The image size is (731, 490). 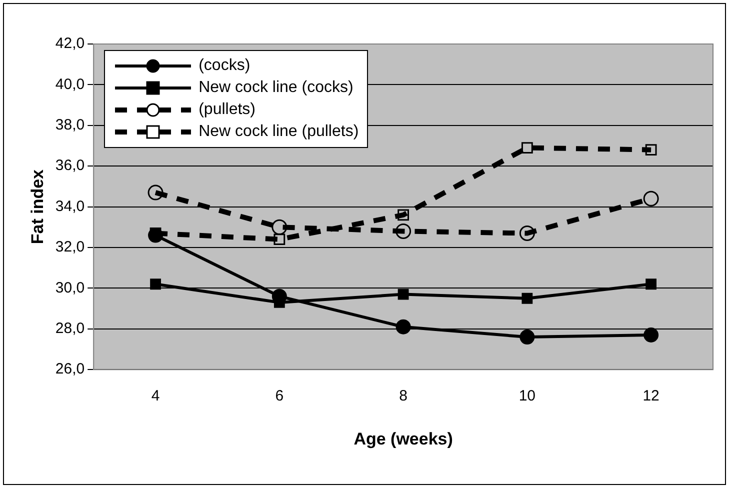 What do you see at coordinates (403, 396) in the screenshot?
I see `x-tick-label: 8` at bounding box center [403, 396].